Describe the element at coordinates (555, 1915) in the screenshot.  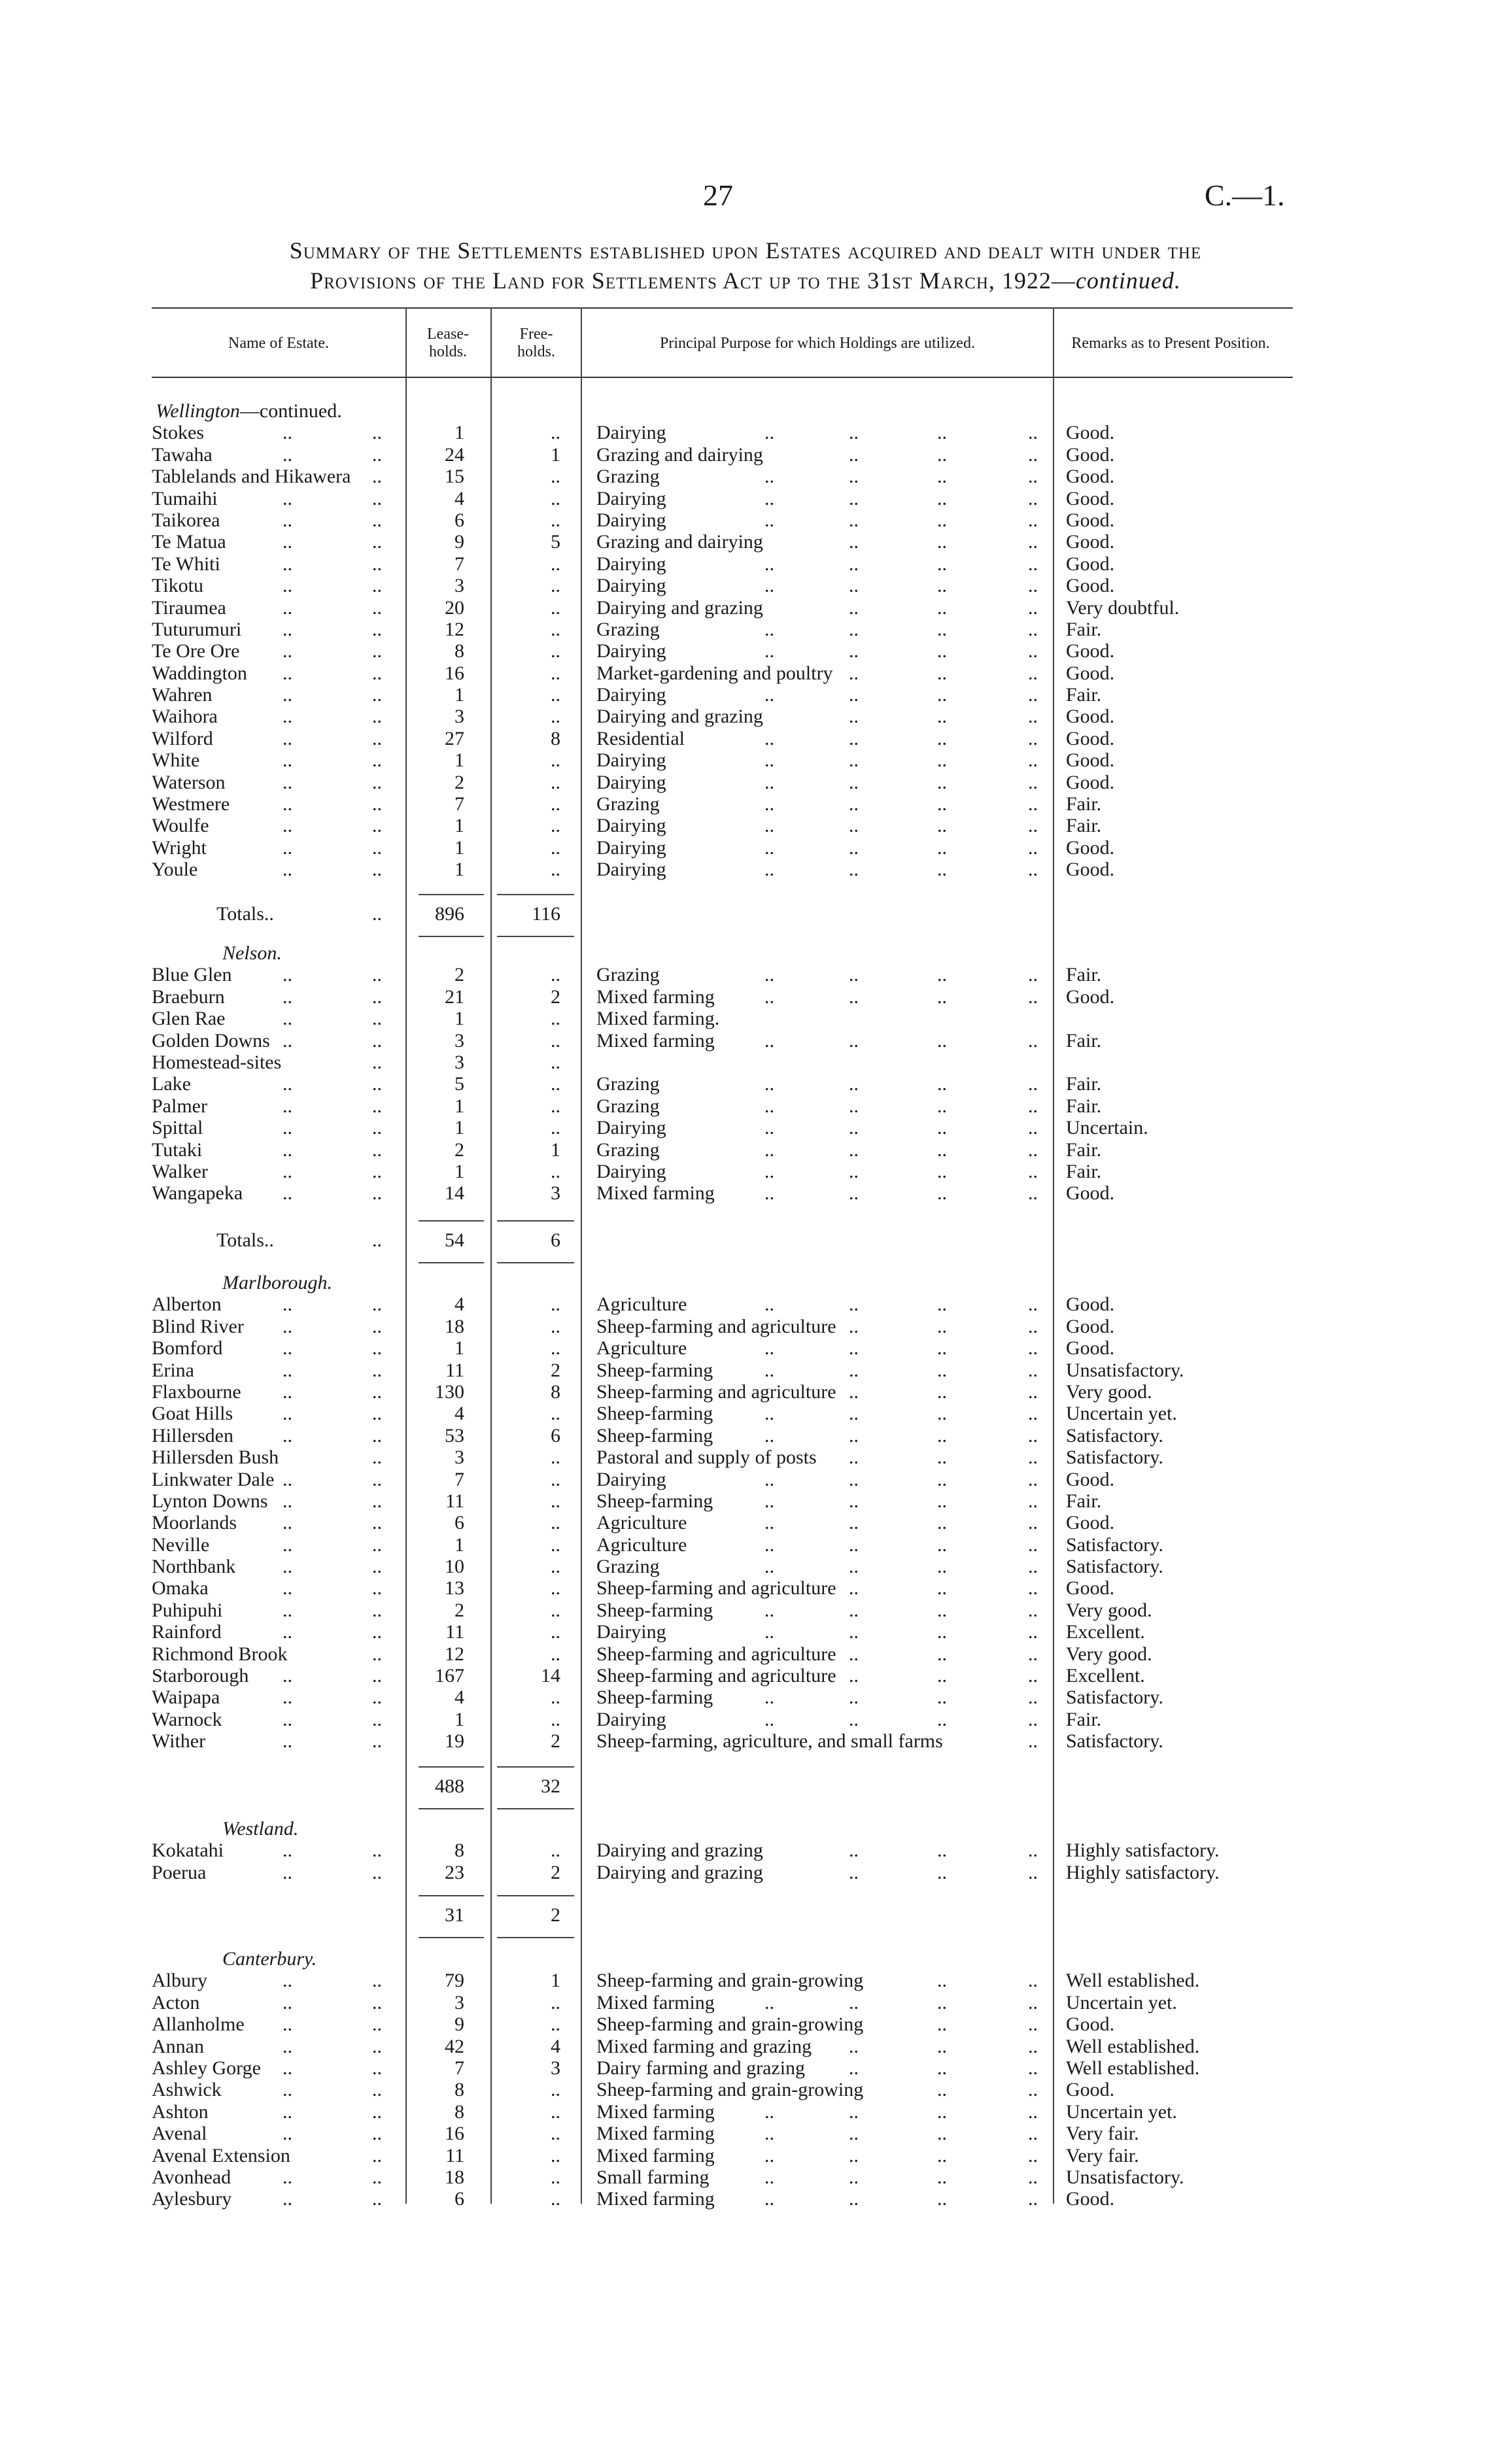
I see `freeholds-total: 2` at that location.